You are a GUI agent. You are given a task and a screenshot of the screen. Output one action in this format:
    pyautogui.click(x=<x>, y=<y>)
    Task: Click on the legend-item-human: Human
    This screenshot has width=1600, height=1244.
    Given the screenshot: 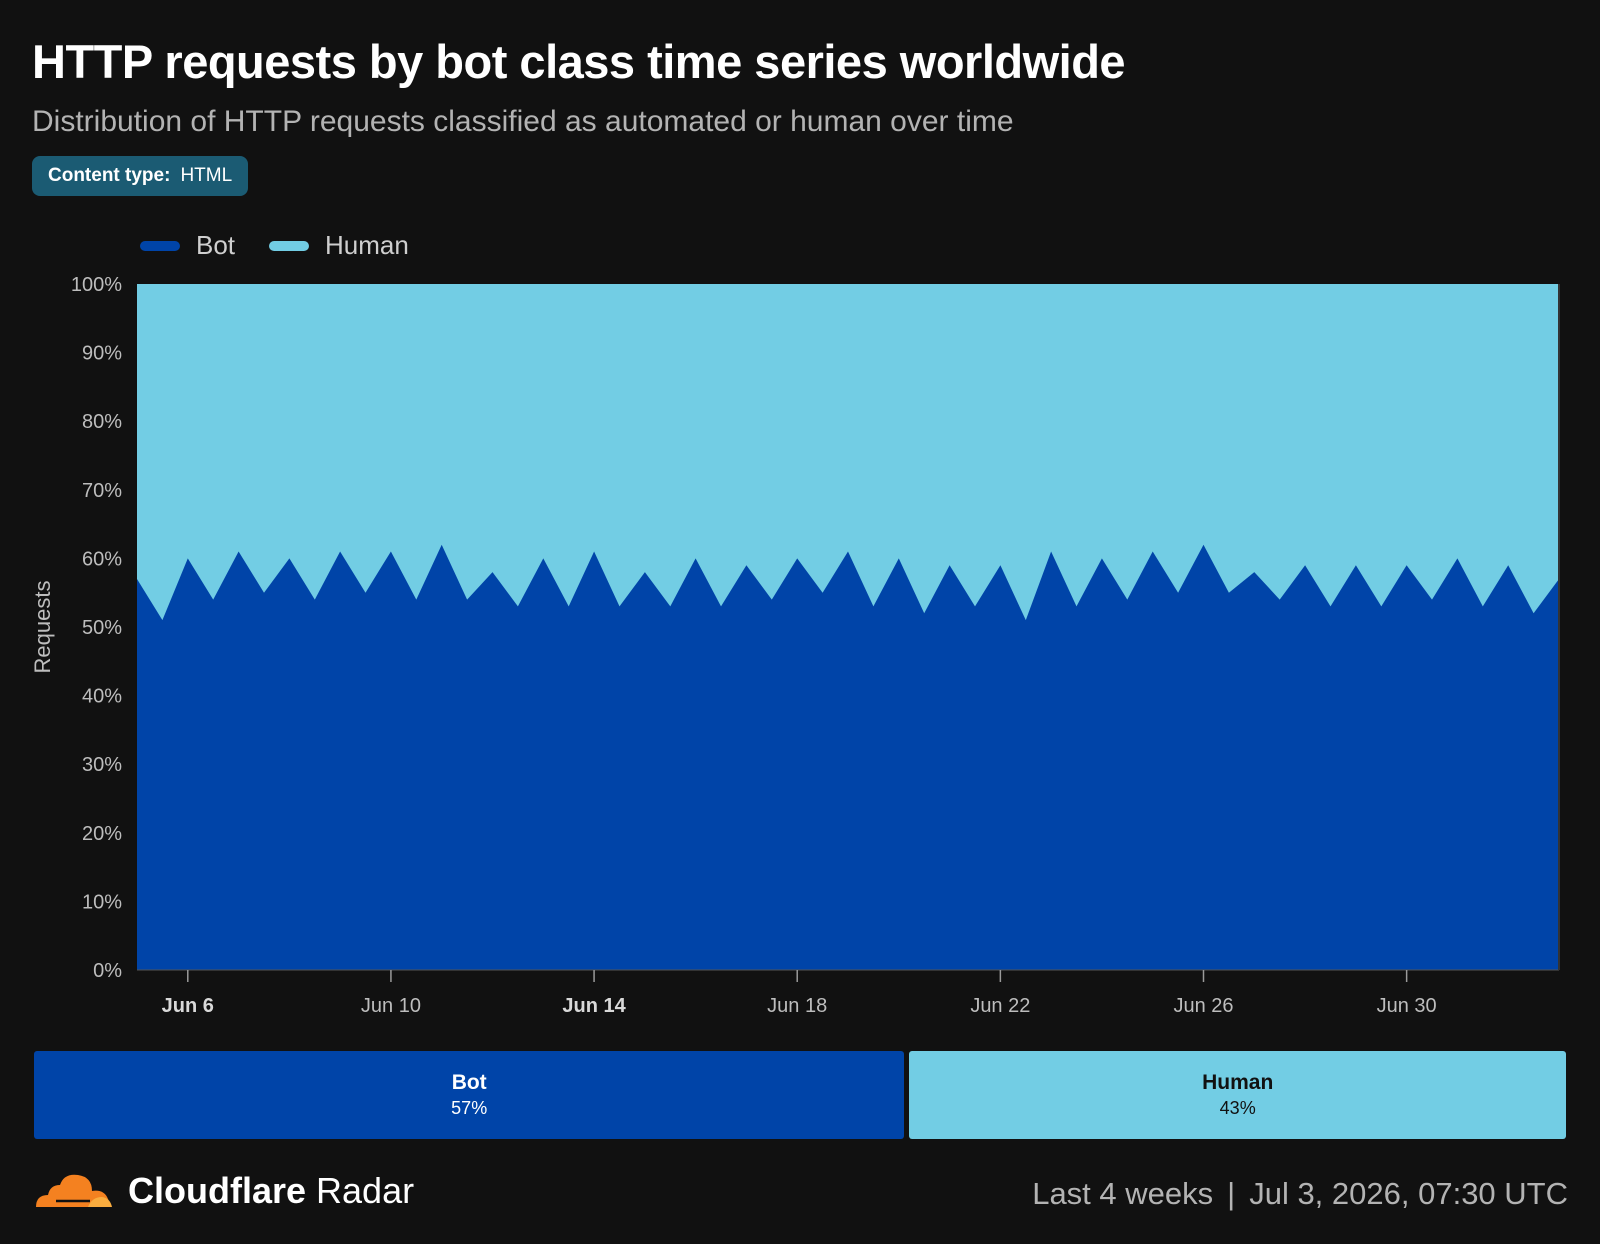 What is the action you would take?
    pyautogui.click(x=339, y=245)
    